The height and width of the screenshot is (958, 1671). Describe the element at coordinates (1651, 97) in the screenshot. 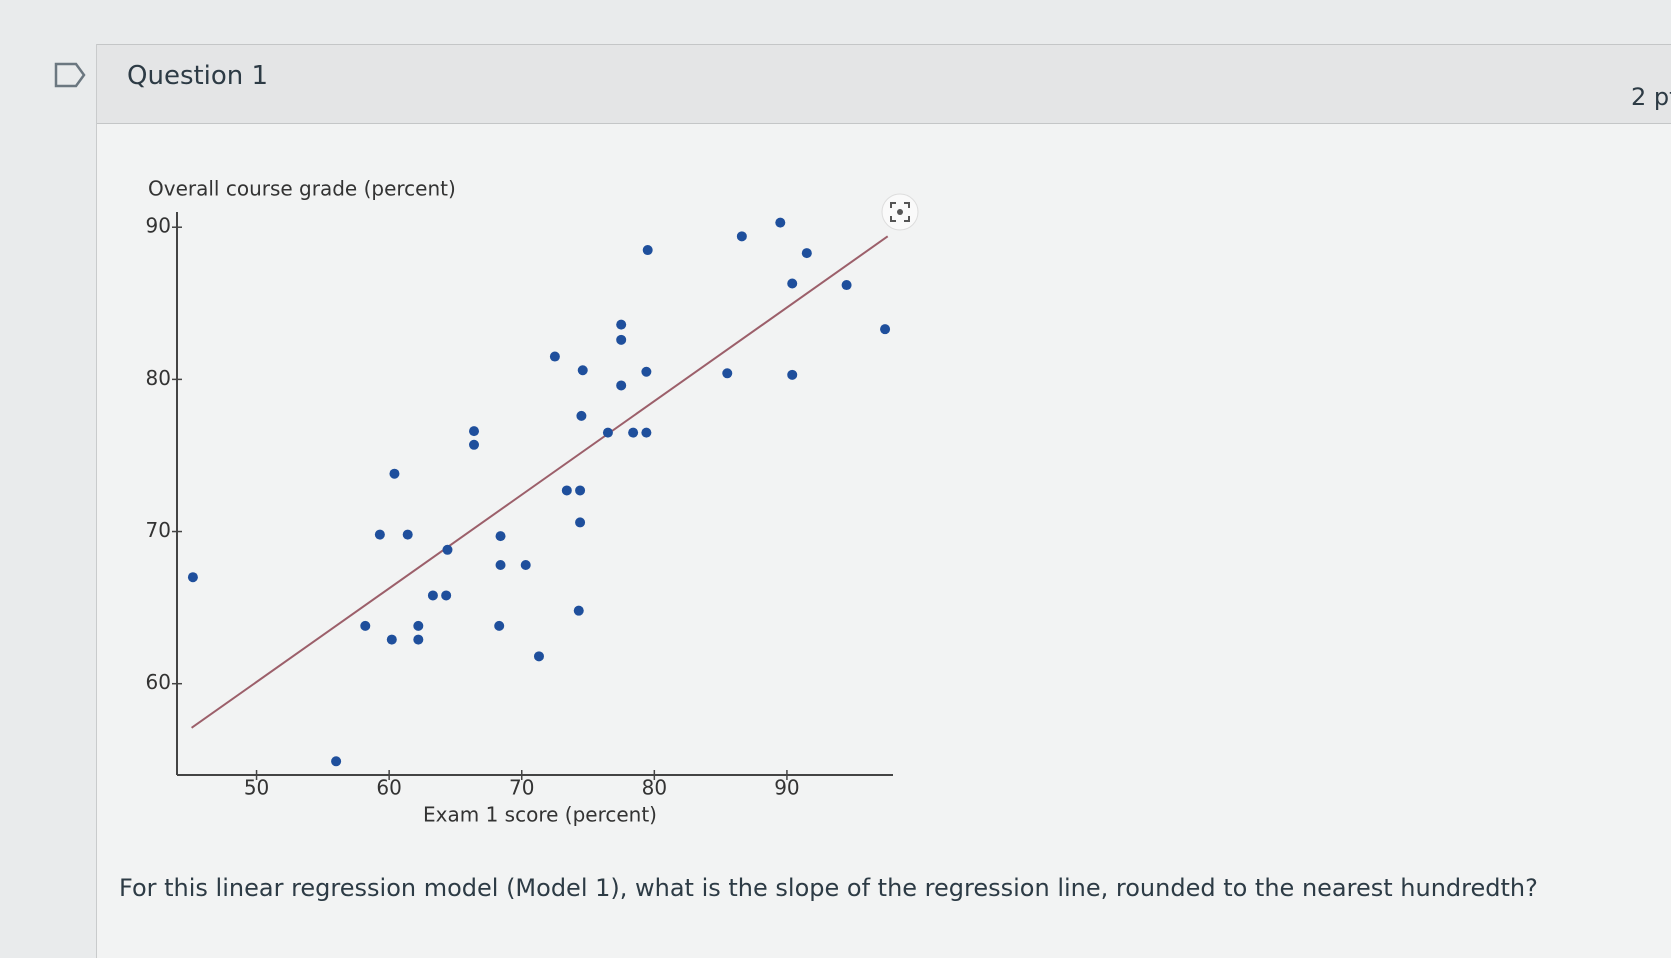

I see `question-points: 2 pt` at that location.